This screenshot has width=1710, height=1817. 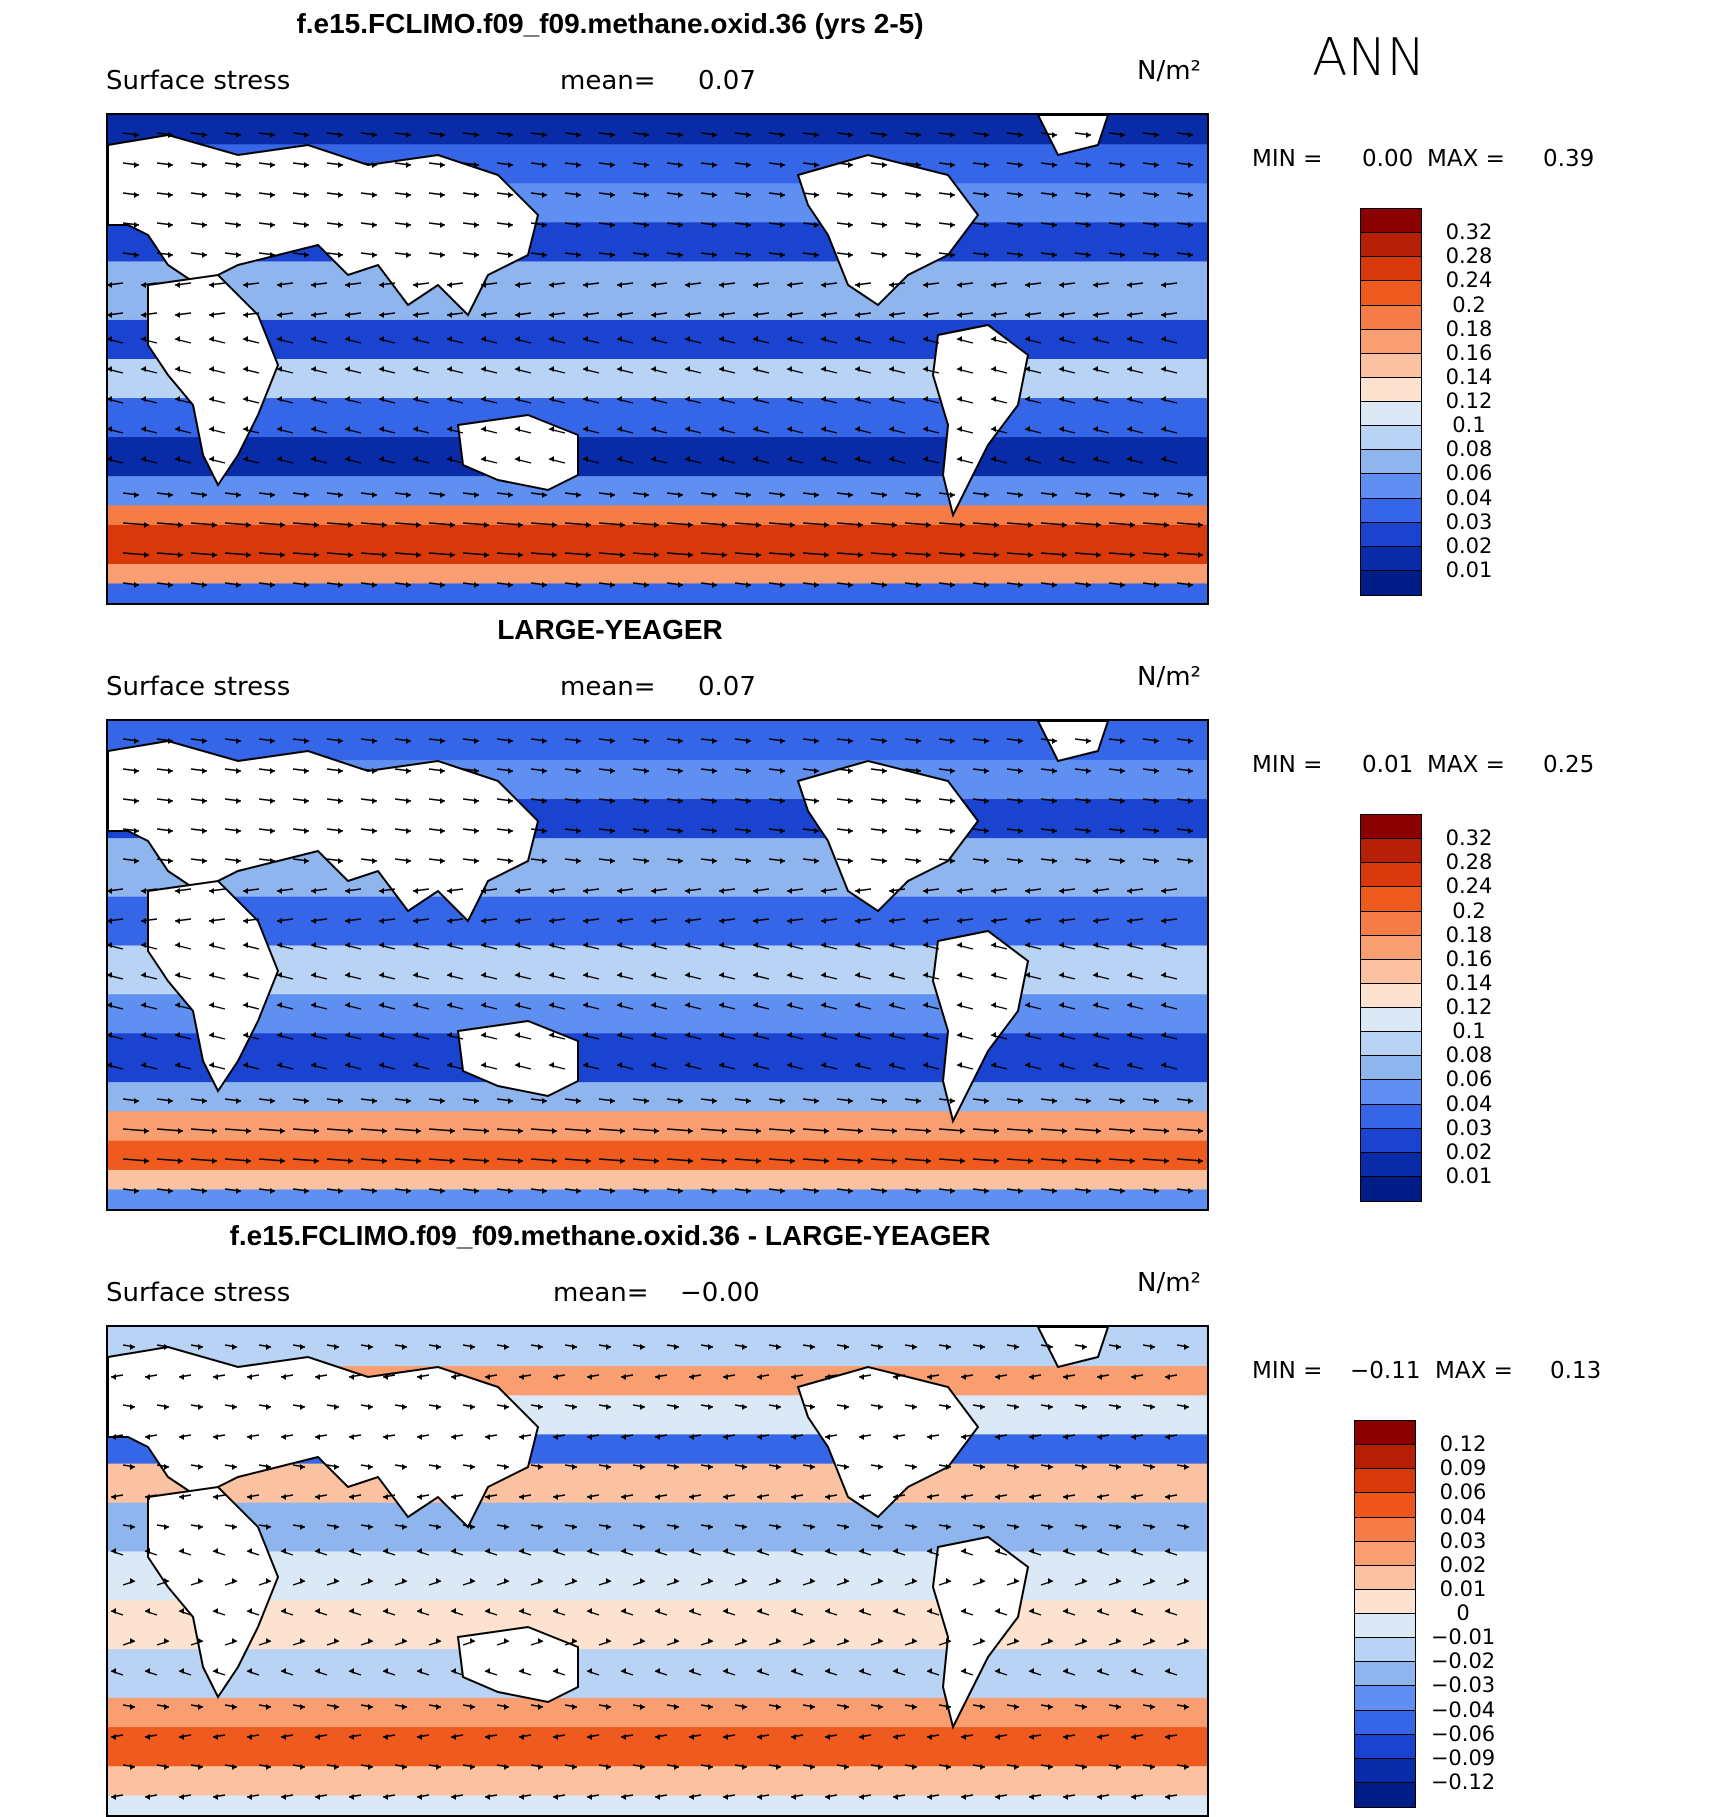 I want to click on colorbar-tick-label: 0.12, so click(x=1469, y=401).